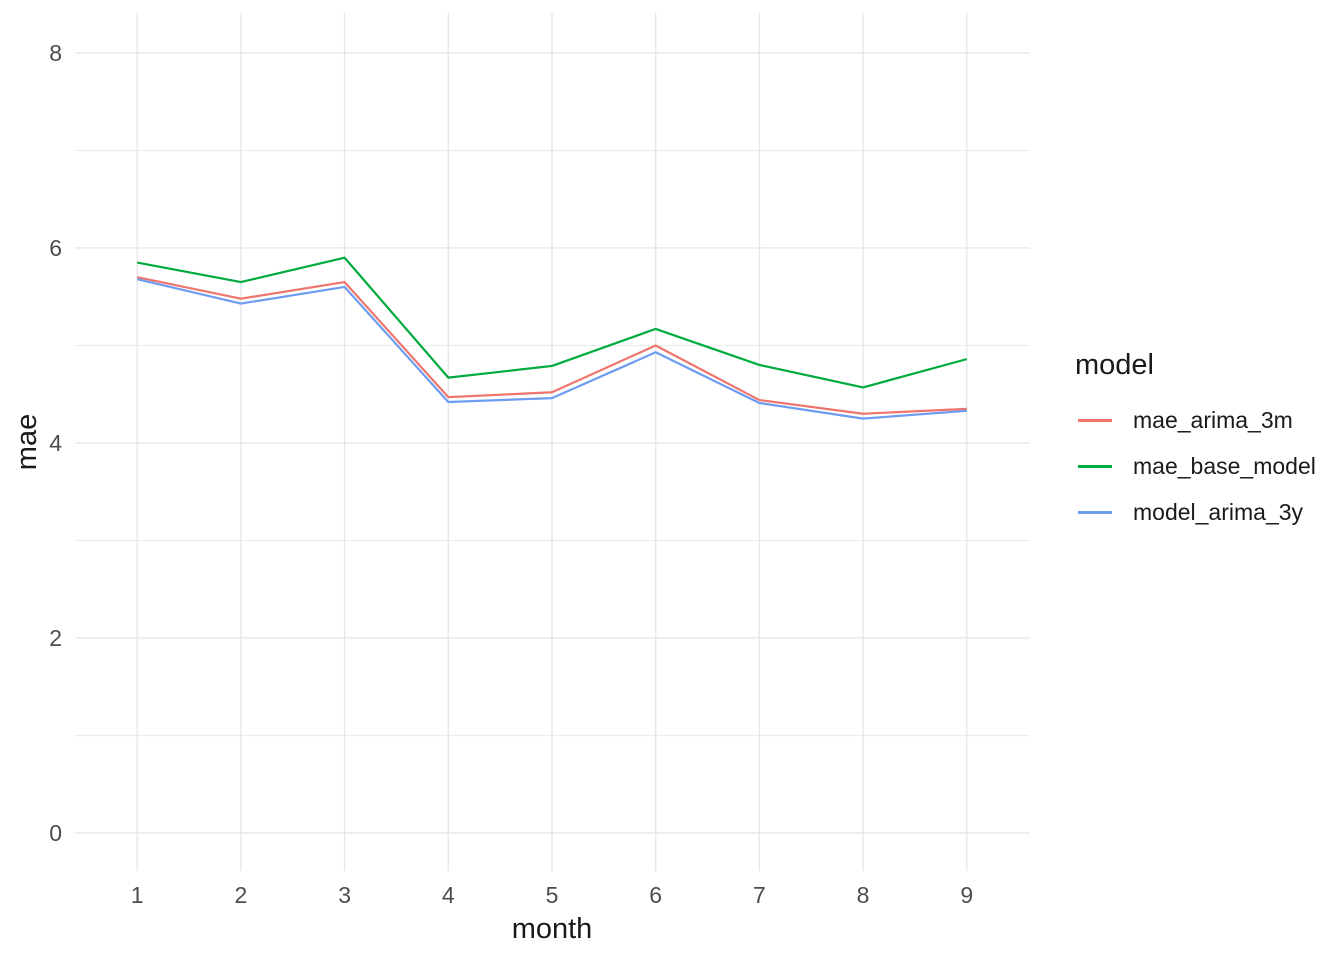 The width and height of the screenshot is (1344, 960). What do you see at coordinates (552, 322) in the screenshot?
I see `series-line-mae_base_model` at bounding box center [552, 322].